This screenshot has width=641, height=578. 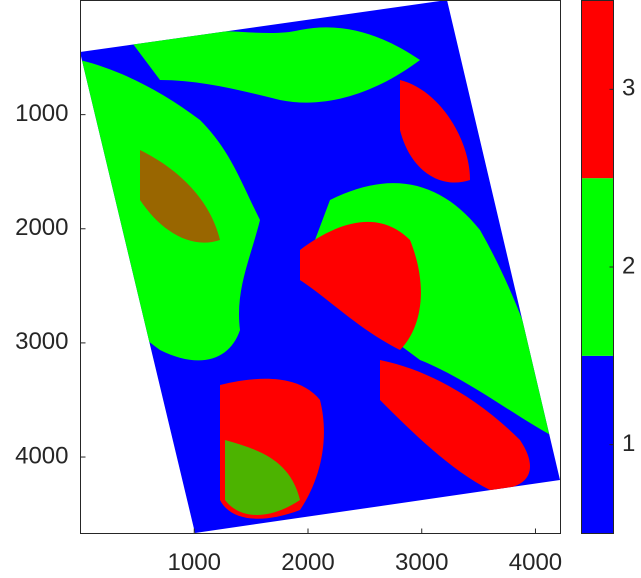 What do you see at coordinates (307, 562) in the screenshot?
I see `x-tick-label: 2000` at bounding box center [307, 562].